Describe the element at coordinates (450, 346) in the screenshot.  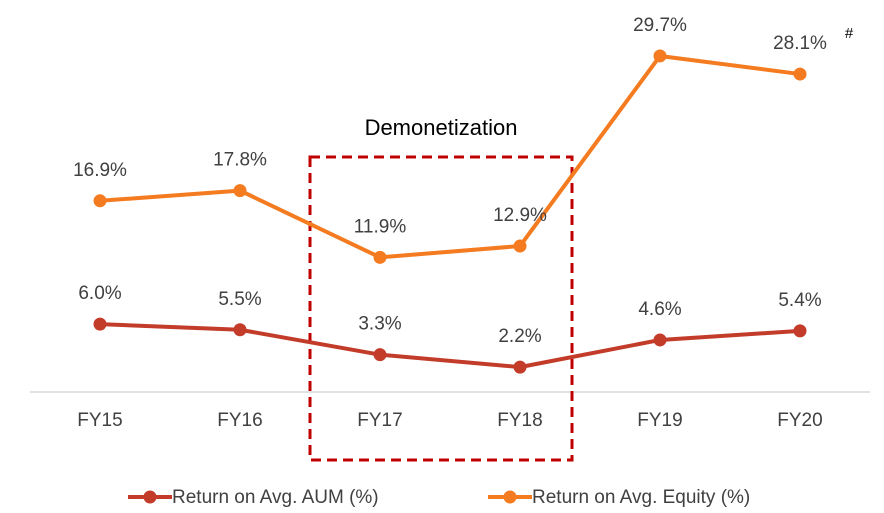
I see `line` at that location.